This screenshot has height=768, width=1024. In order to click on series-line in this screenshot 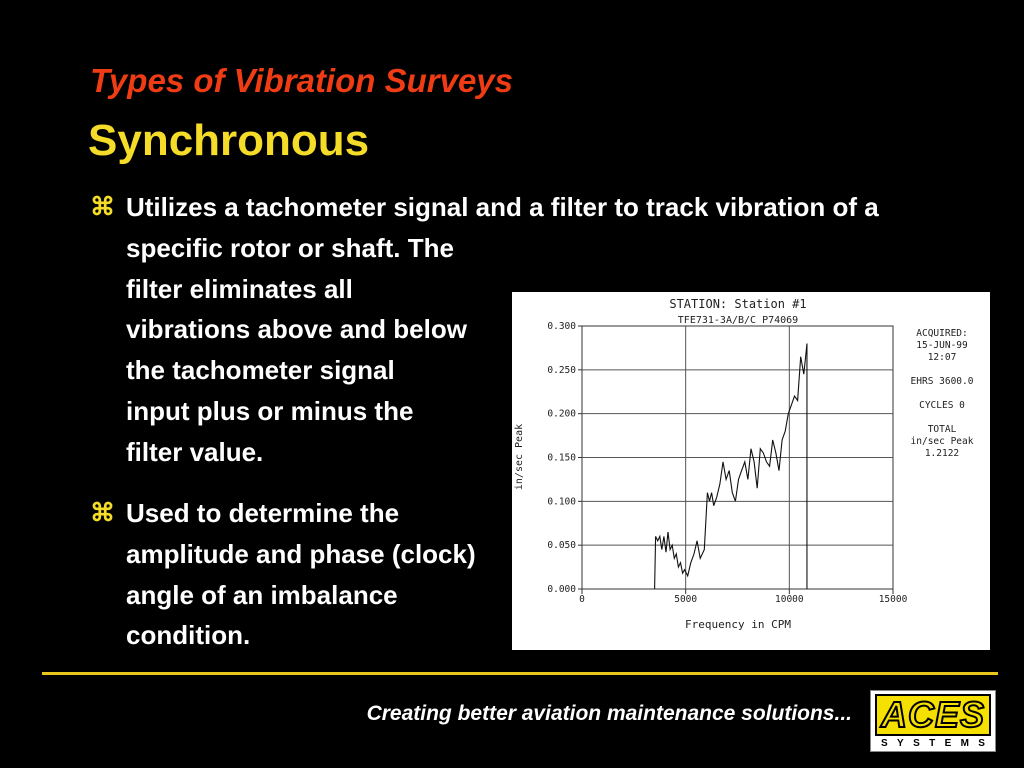, I will do `click(731, 466)`.